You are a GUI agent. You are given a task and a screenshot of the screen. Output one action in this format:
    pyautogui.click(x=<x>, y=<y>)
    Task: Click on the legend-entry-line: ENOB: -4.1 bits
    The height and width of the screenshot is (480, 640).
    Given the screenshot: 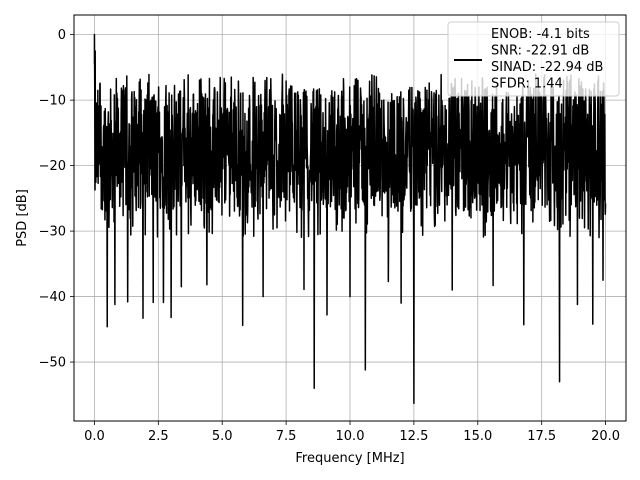 What is the action you would take?
    pyautogui.click(x=540, y=34)
    